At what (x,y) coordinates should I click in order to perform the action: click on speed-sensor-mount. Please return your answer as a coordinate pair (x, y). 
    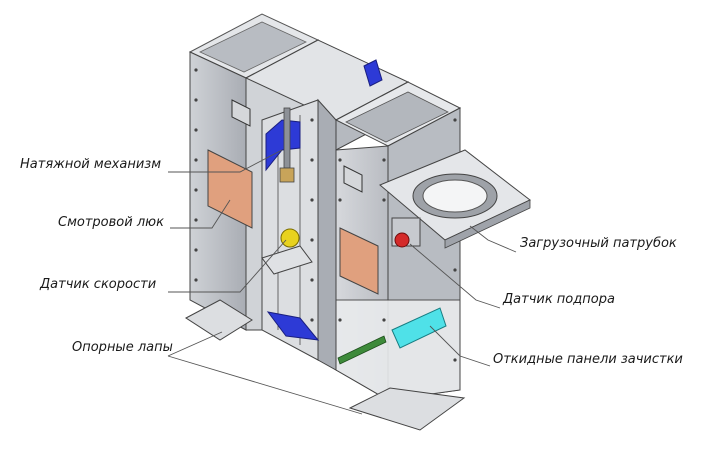
    Looking at the image, I should click on (287, 260).